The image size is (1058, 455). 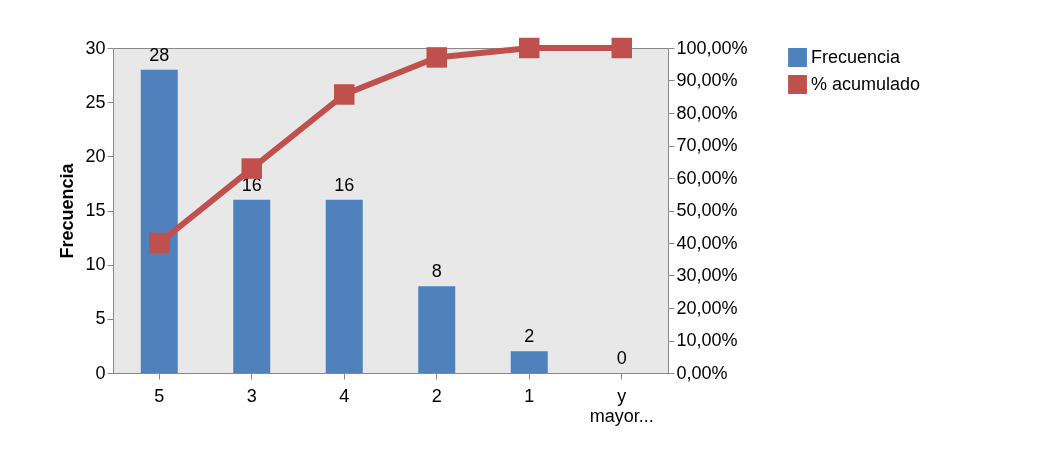 What do you see at coordinates (159, 54) in the screenshot?
I see `data-label: 28` at bounding box center [159, 54].